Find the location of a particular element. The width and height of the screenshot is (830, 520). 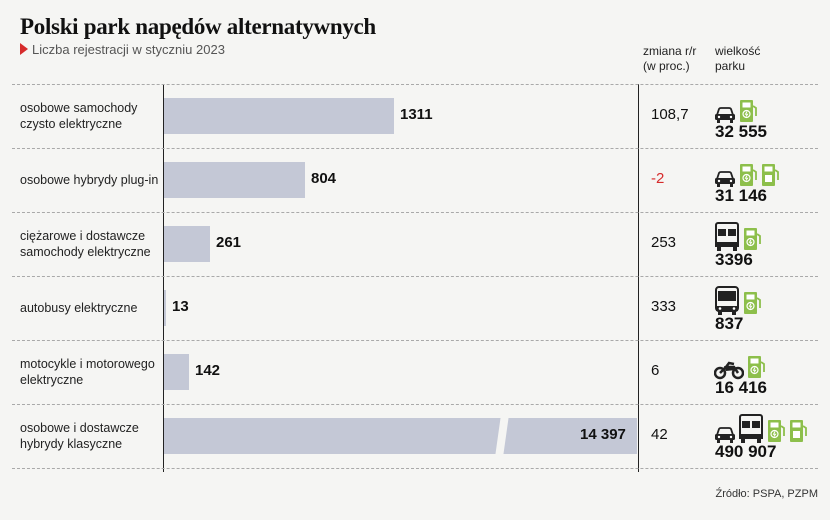

yoy-change-value: 6 is located at coordinates (655, 370).